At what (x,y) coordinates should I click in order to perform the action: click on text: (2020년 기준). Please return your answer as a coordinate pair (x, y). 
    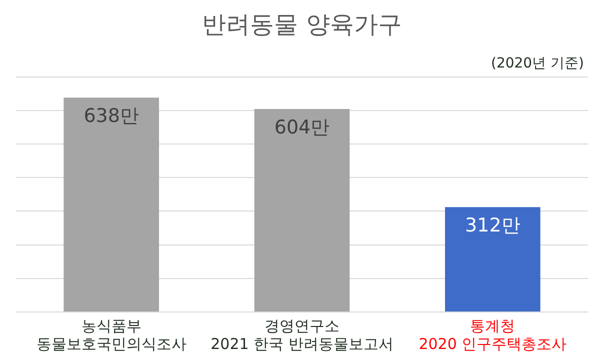
    Looking at the image, I should click on (537, 63).